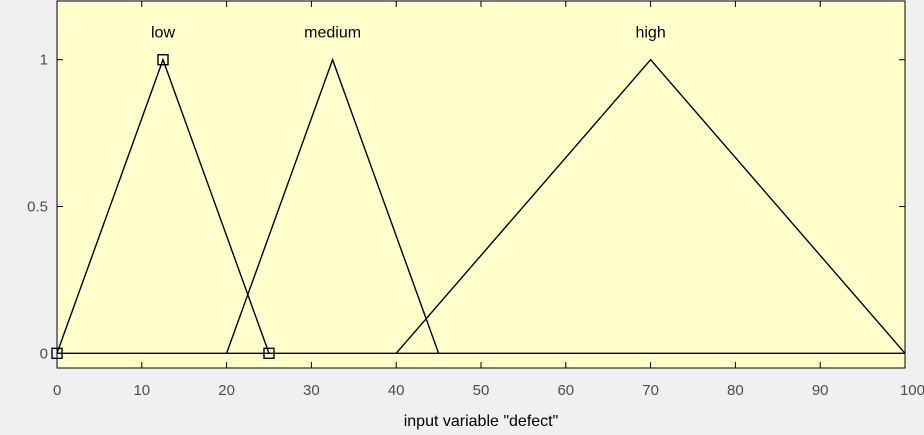  I want to click on mf-medium-label: medium, so click(332, 33).